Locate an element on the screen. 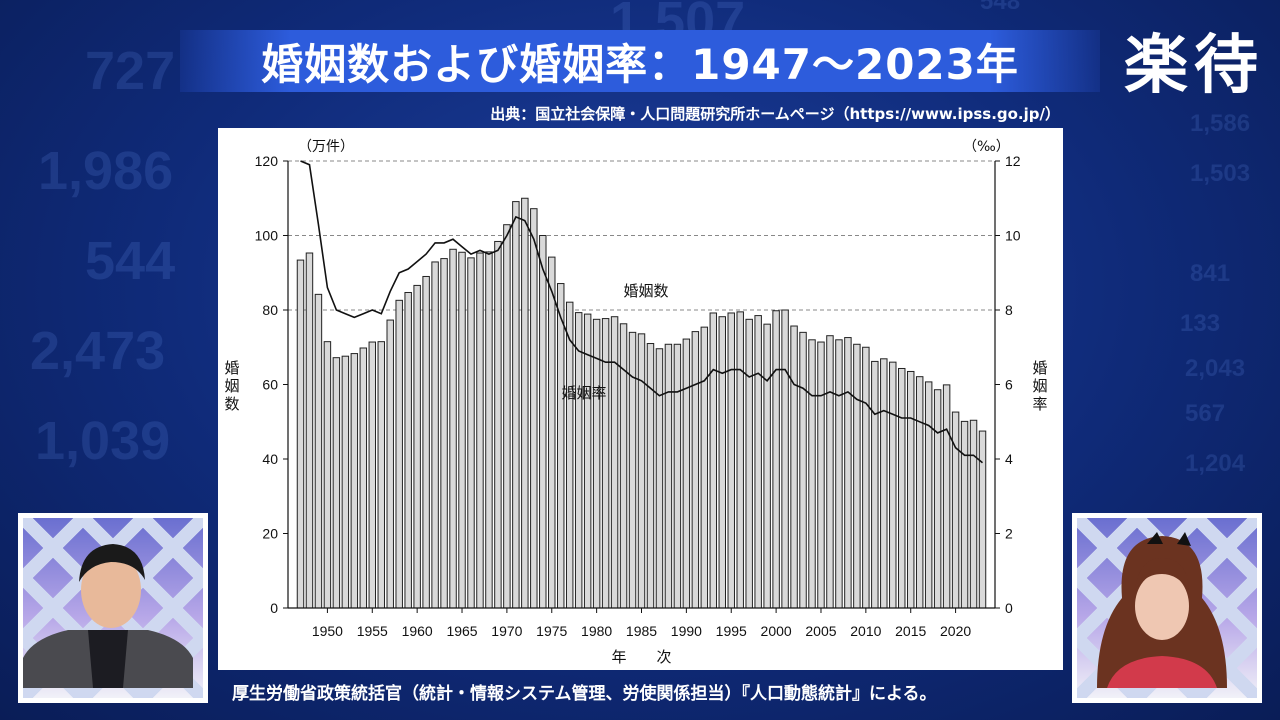  bar-1993 is located at coordinates (713, 460).